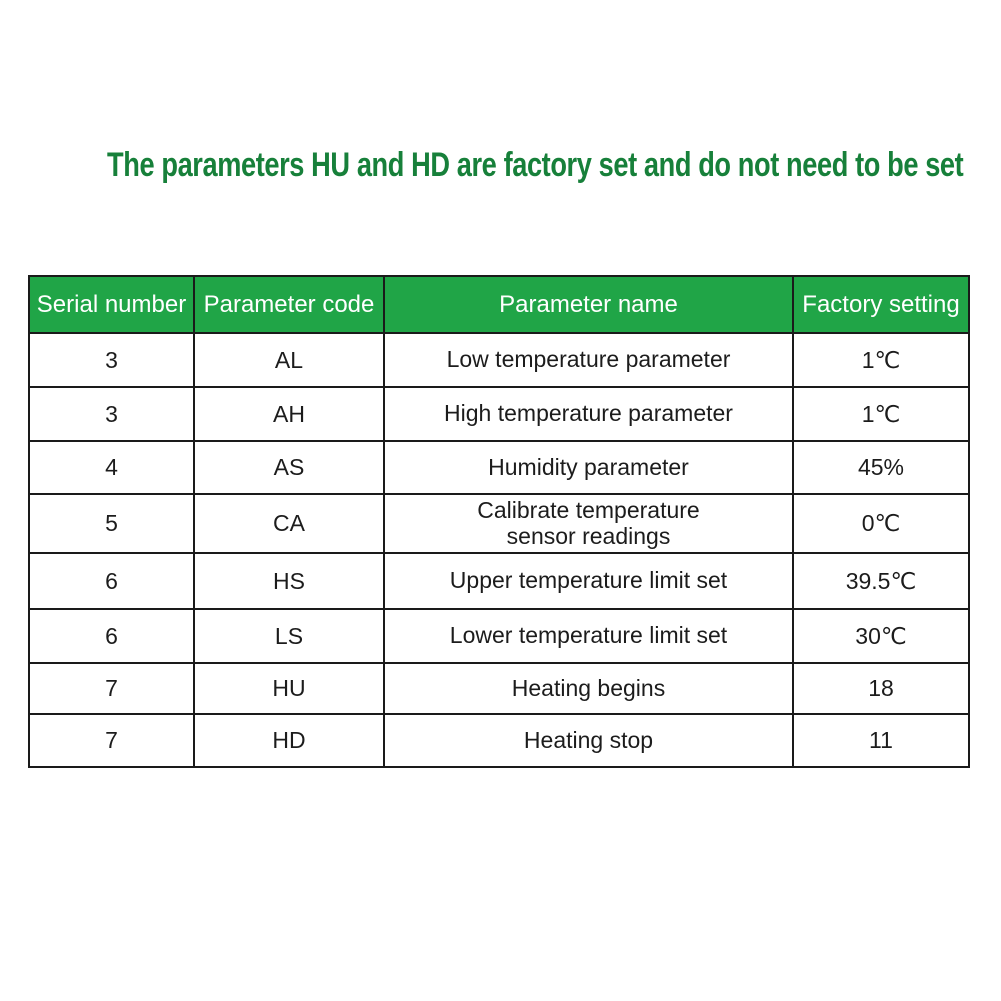  Describe the element at coordinates (881, 740) in the screenshot. I see `setting-cell: 11` at that location.